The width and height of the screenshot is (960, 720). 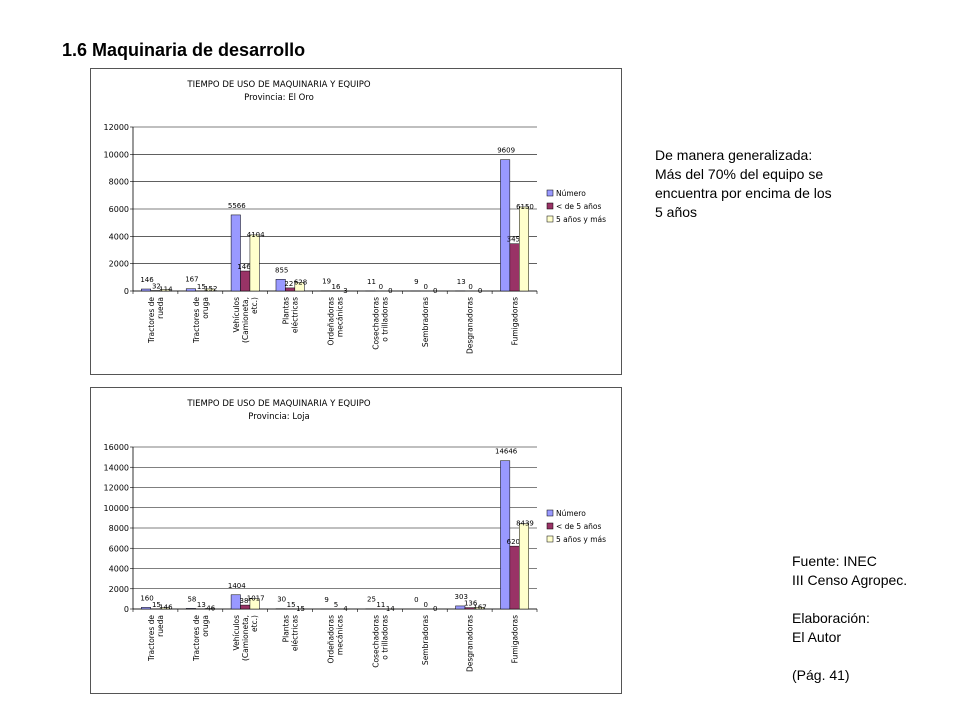 What do you see at coordinates (156, 287) in the screenshot?
I see `data-label: 32` at bounding box center [156, 287].